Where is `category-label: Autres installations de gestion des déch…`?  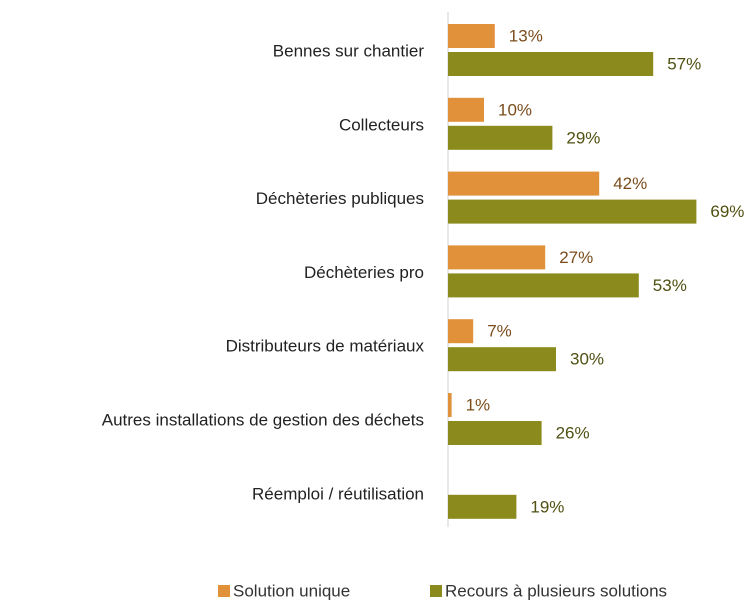
category-label: Autres installations de gestion des déch… is located at coordinates (263, 419).